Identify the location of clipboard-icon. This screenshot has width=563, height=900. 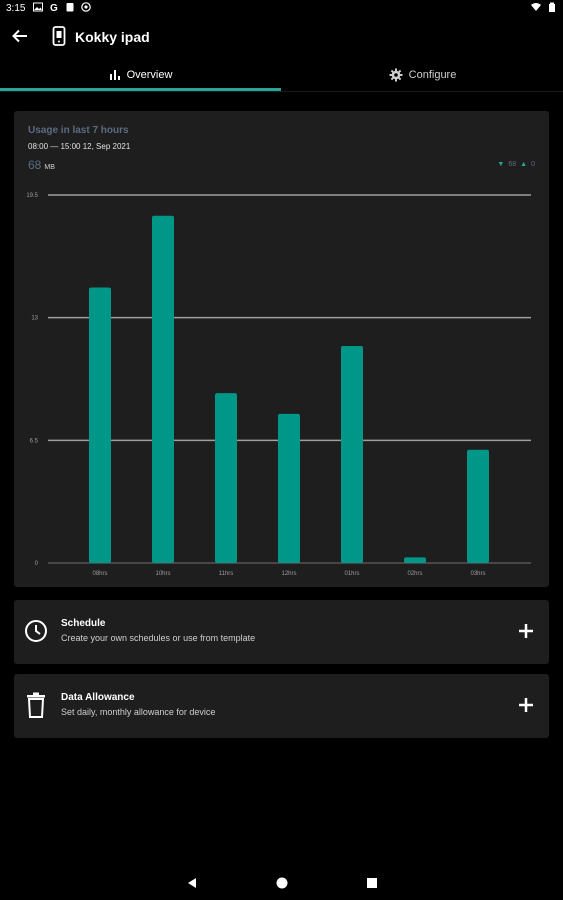
(70, 7).